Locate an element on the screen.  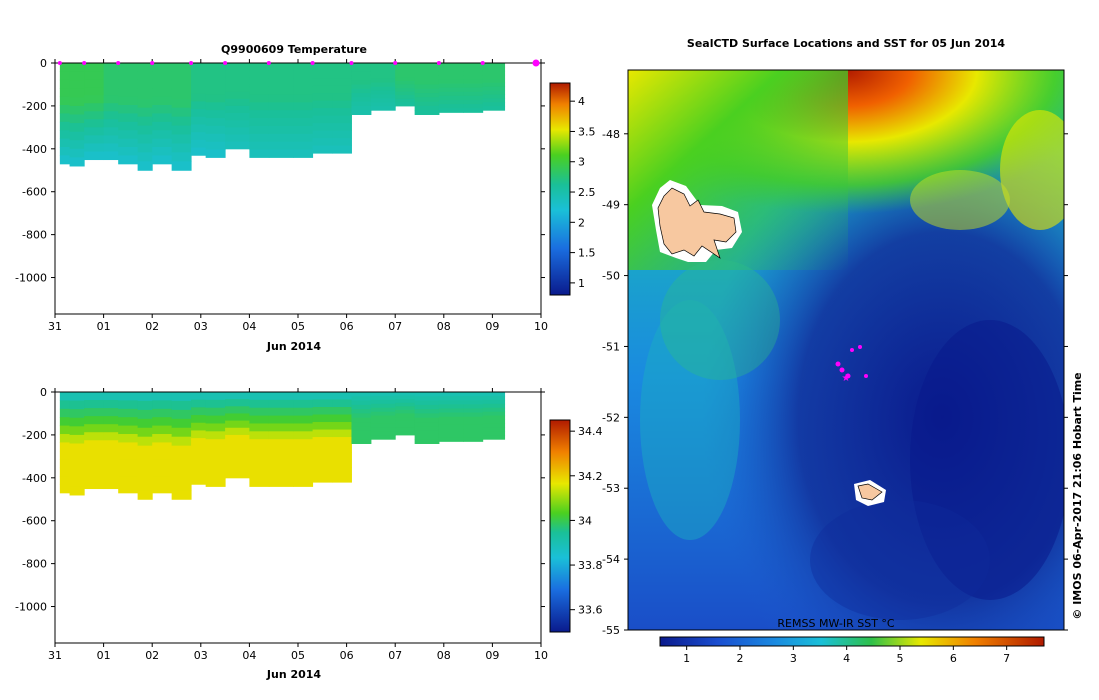
x-tick-label: 09 is located at coordinates (492, 326).